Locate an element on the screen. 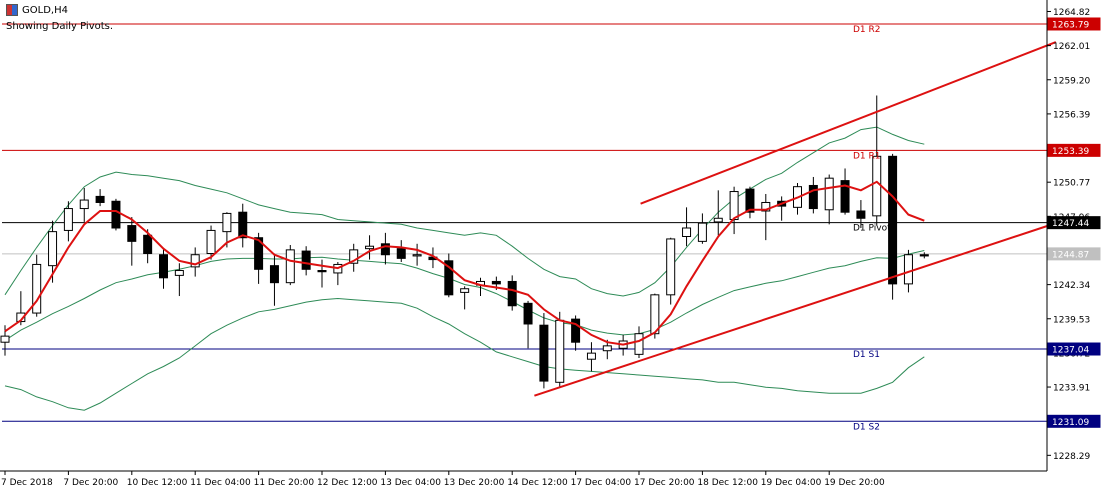 This screenshot has height=495, width=1101. y-tick-label: 1242.34 is located at coordinates (1071, 286).